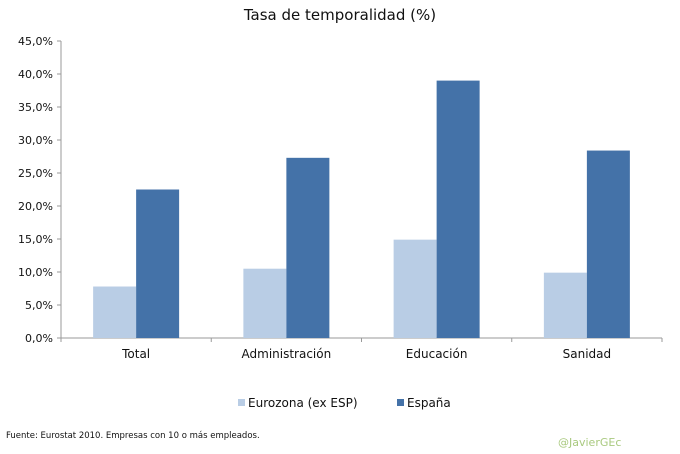 The height and width of the screenshot is (454, 680). I want to click on y-tick-label: 5,0%, so click(39, 305).